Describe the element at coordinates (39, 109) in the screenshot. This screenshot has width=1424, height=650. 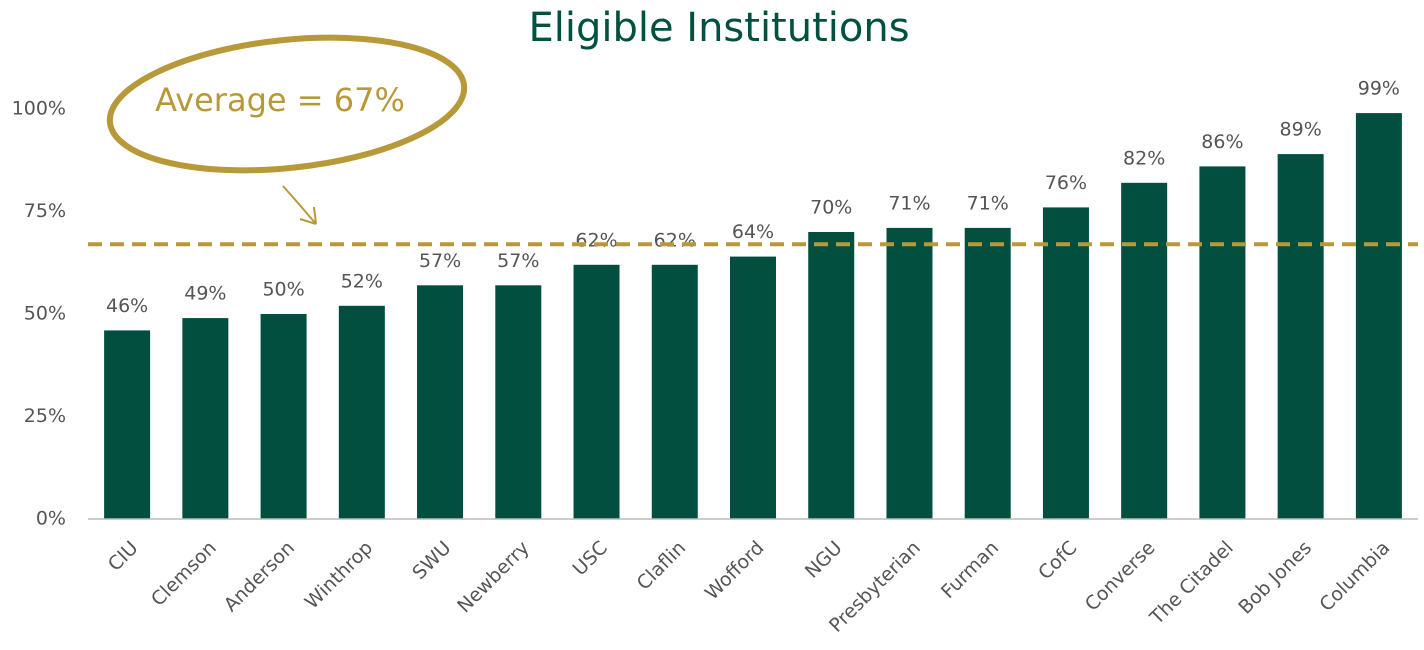
I see `y-tick-label: 100%` at that location.